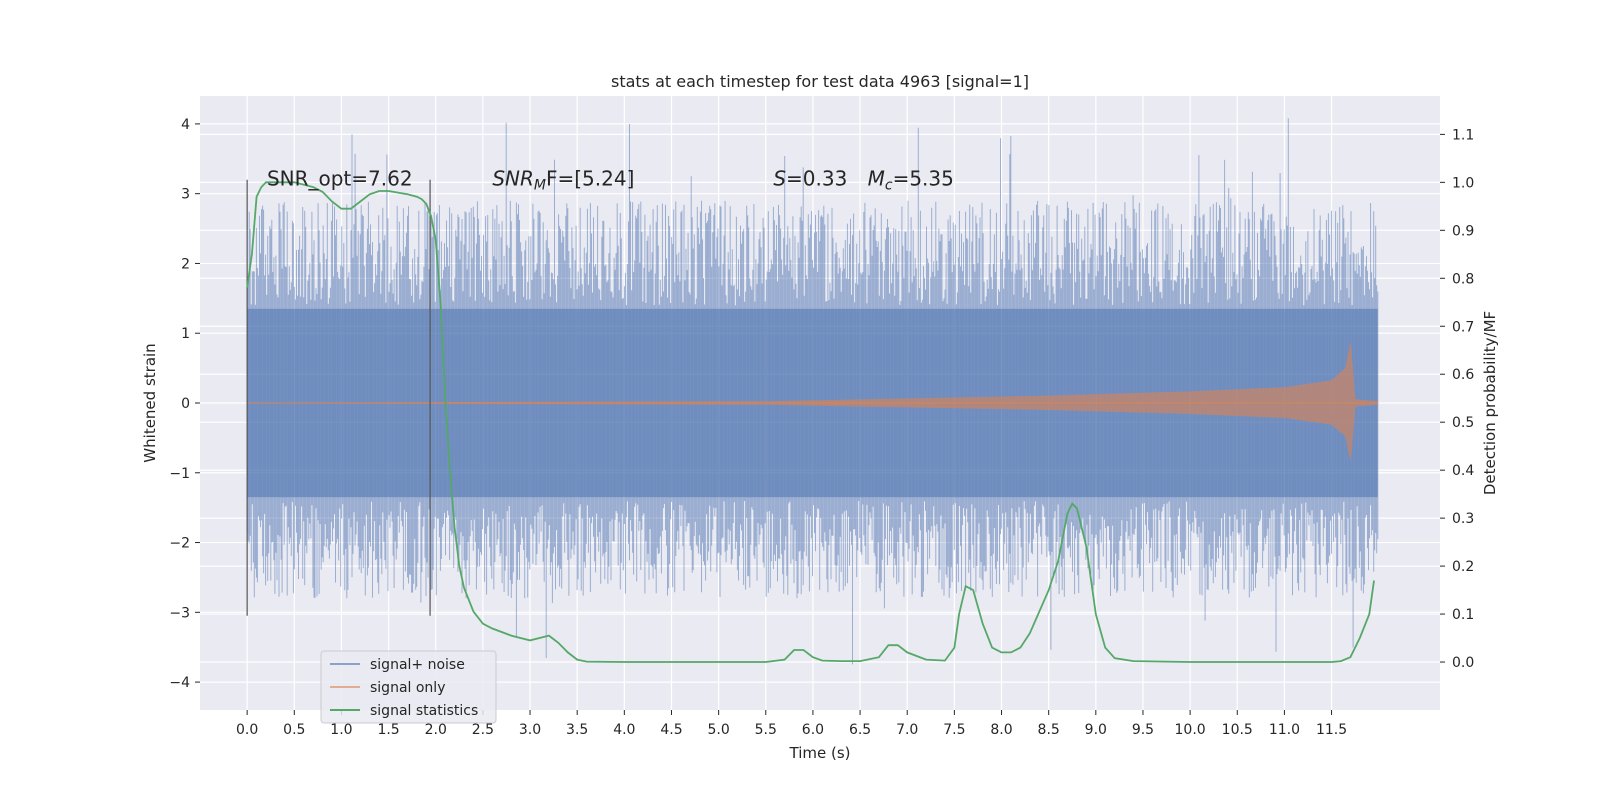 This screenshot has height=800, width=1600. Describe the element at coordinates (417, 665) in the screenshot. I see `legend-label-signal-noise: signal+ noise` at that location.